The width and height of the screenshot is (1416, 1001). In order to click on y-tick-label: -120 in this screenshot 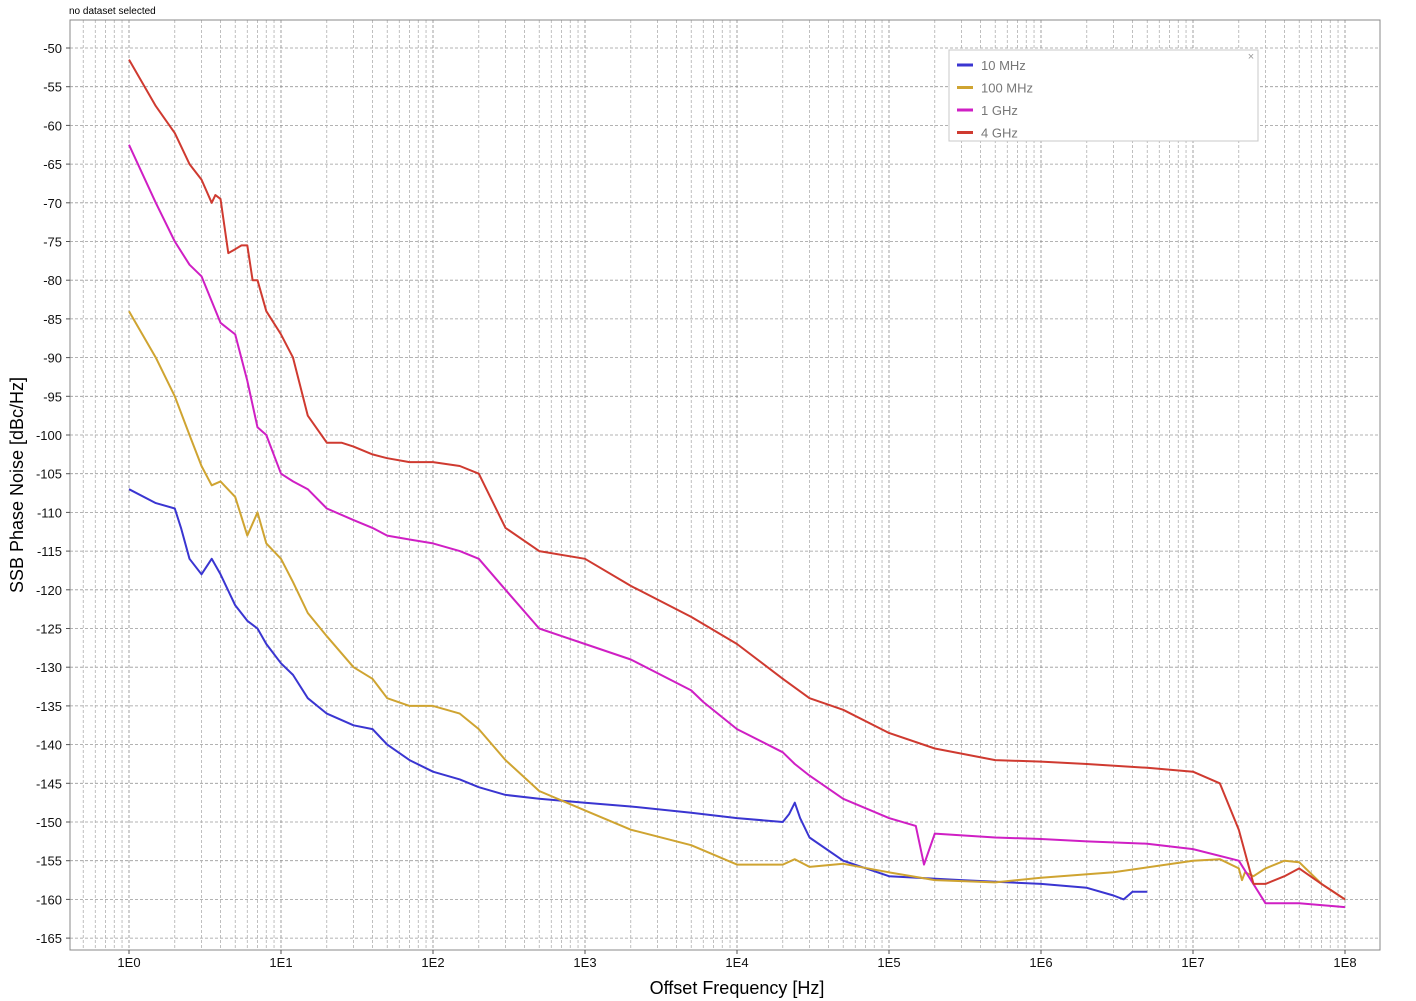, I will do `click(49, 590)`.